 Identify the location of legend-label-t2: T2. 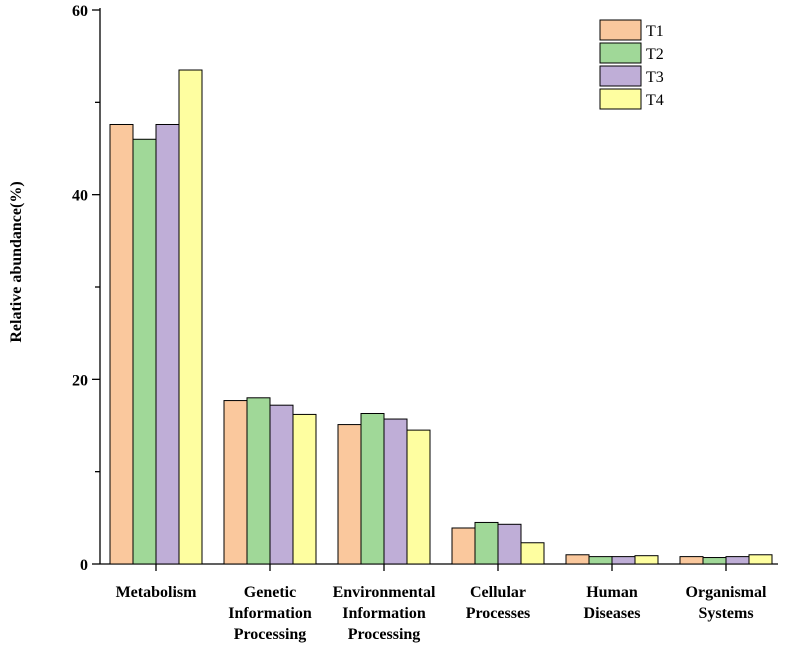
(655, 54).